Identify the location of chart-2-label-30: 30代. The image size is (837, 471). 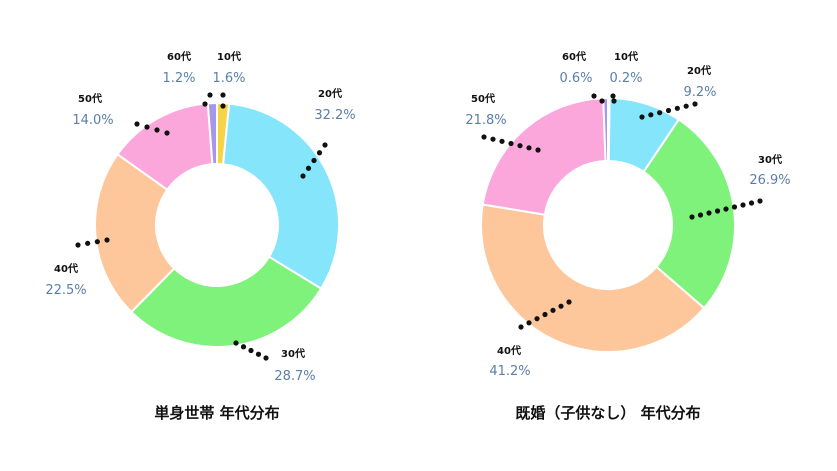
(770, 159).